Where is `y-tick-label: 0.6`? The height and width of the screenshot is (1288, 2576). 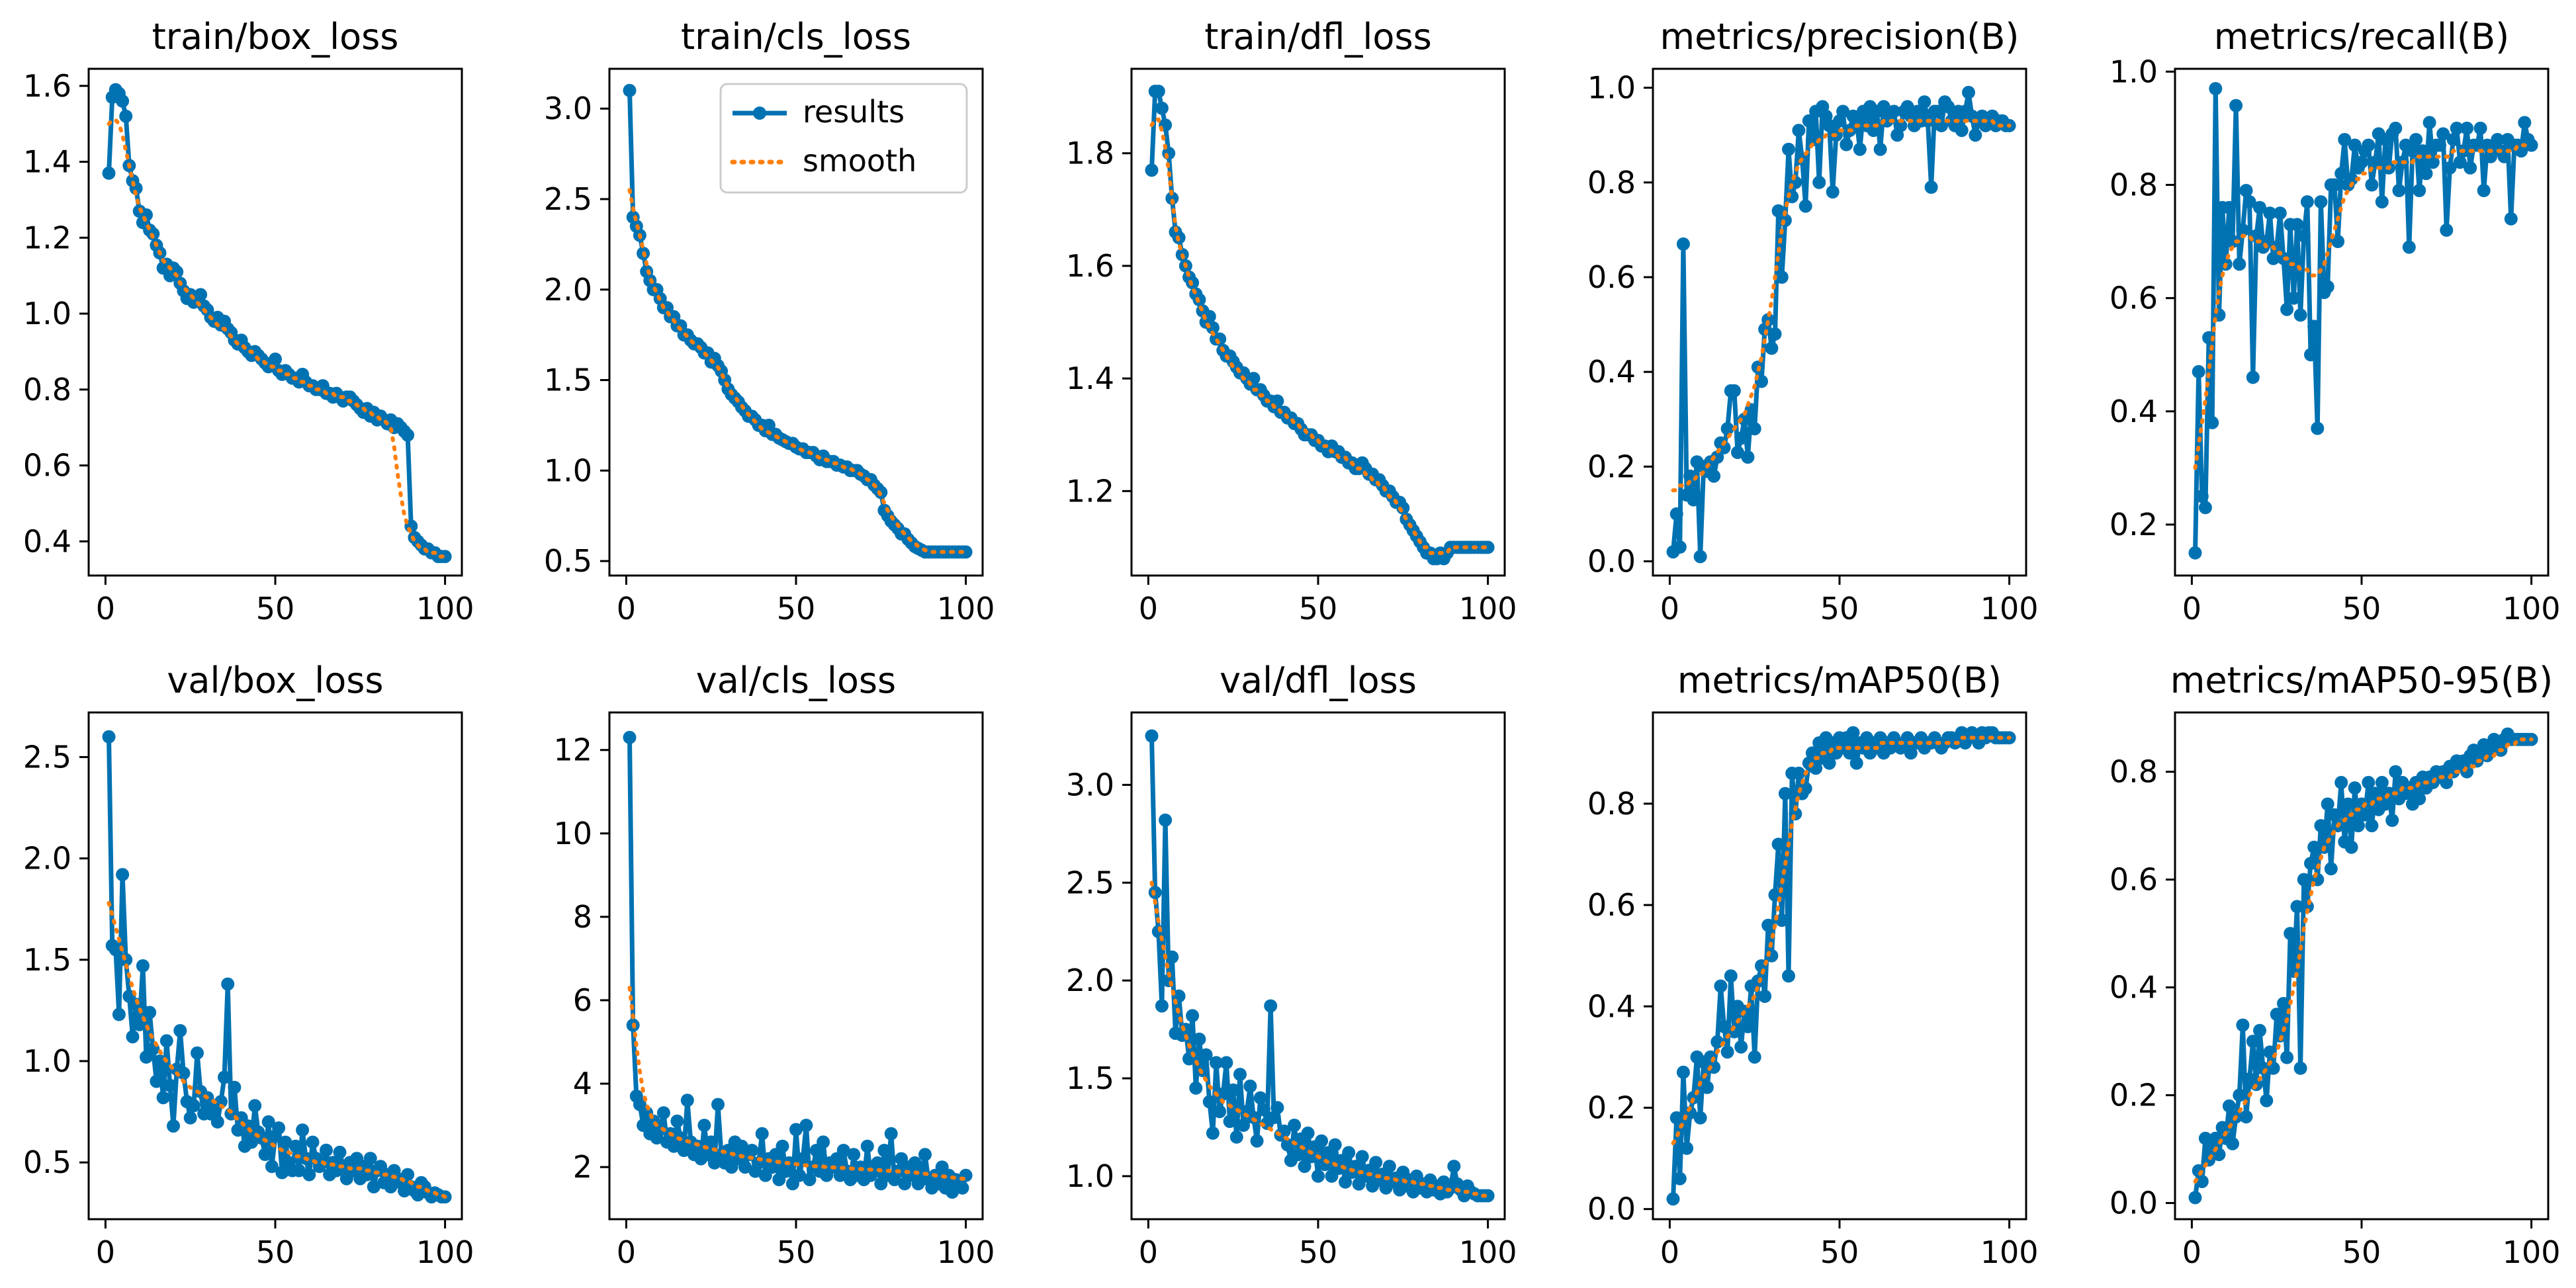
y-tick-label: 0.6 is located at coordinates (1611, 277).